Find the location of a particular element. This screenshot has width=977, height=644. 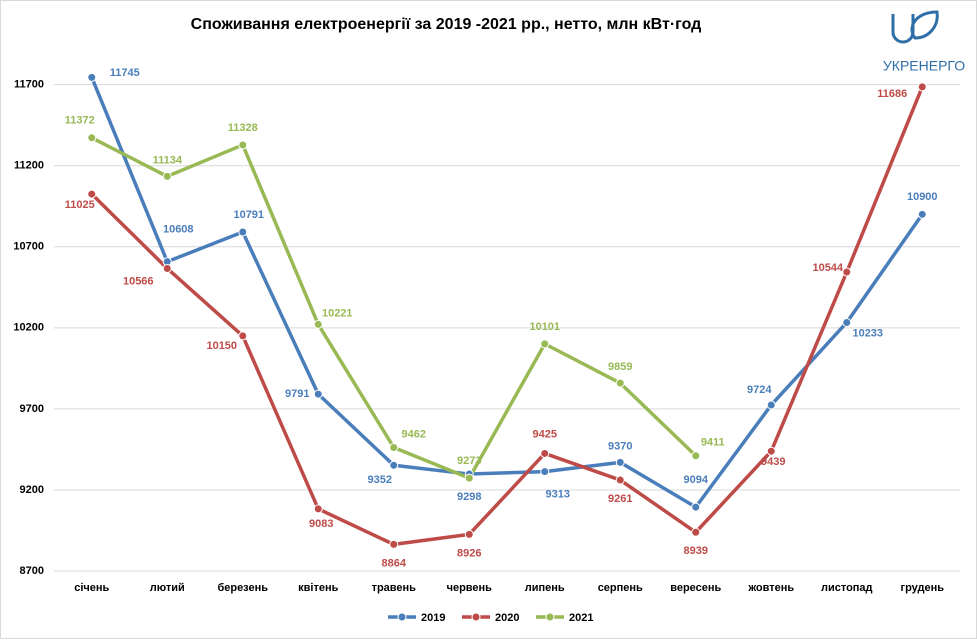

y-tick-label: 11200 is located at coordinates (29, 166).